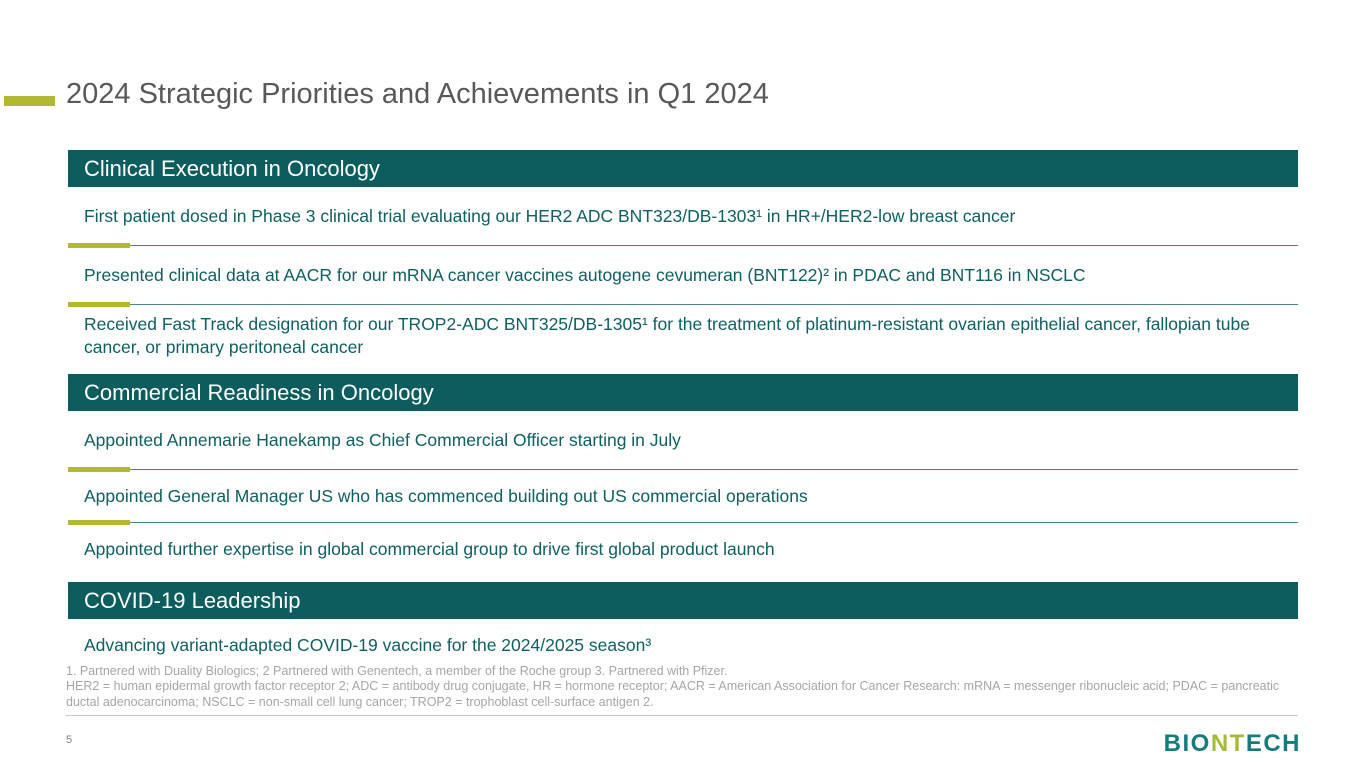  I want to click on logo-part-nt: NT, so click(1228, 743).